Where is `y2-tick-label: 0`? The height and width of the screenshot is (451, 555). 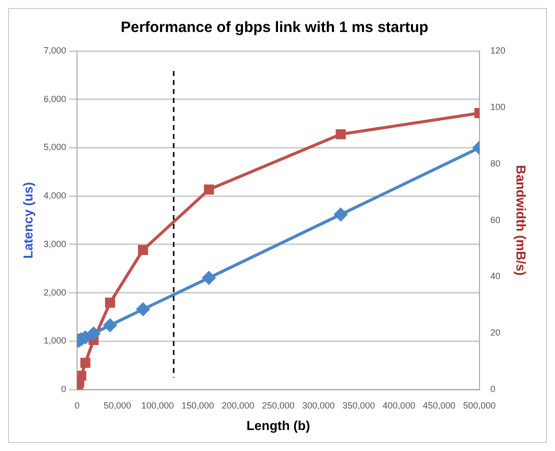
y2-tick-label: 0 is located at coordinates (493, 389).